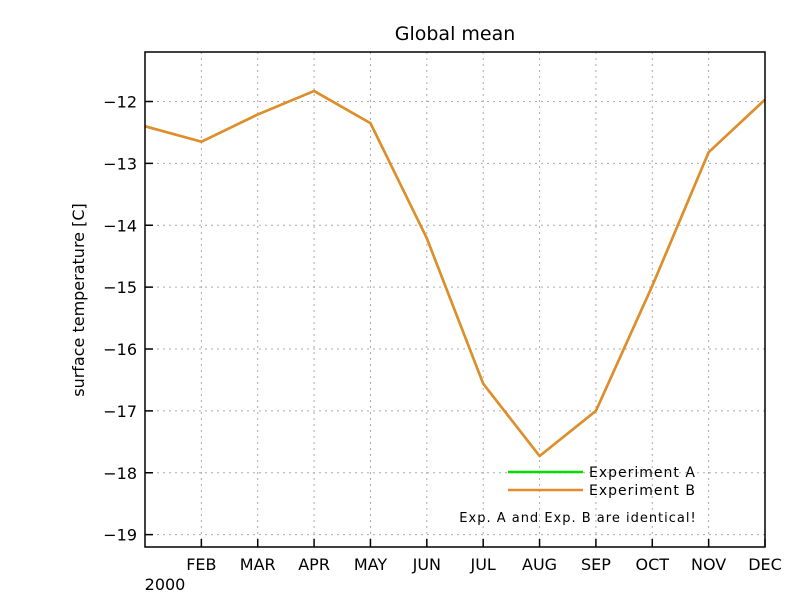 This screenshot has height=600, width=800. What do you see at coordinates (455, 34) in the screenshot?
I see `chart-title: Global mean` at bounding box center [455, 34].